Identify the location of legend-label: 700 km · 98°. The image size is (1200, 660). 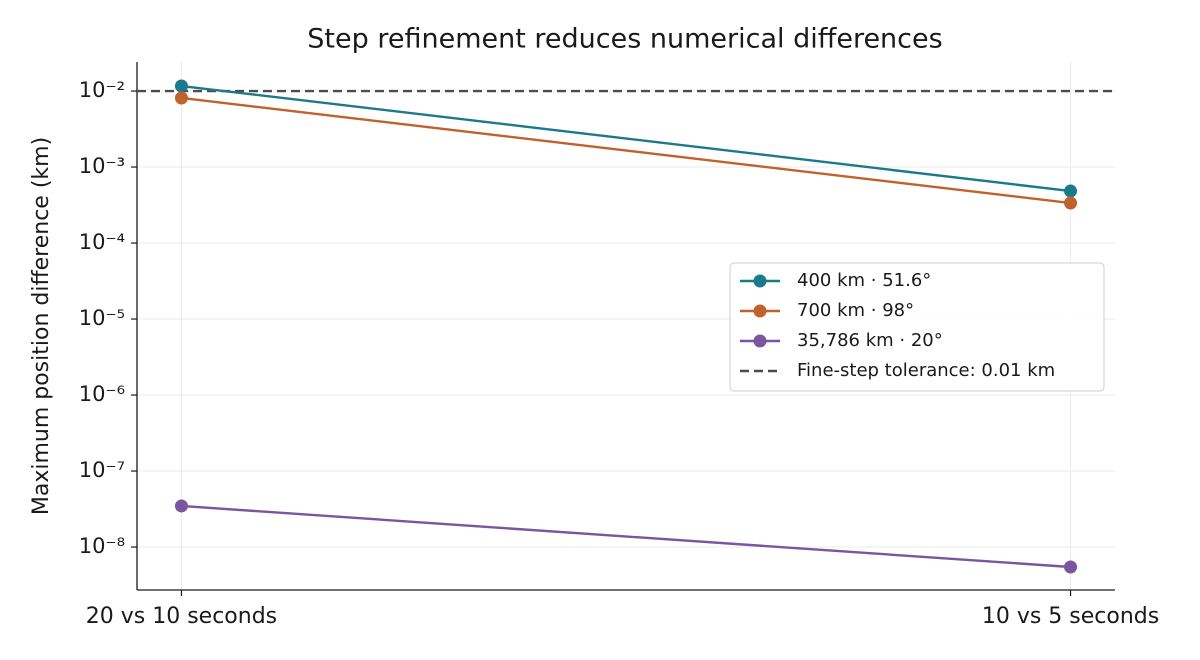
(855, 310).